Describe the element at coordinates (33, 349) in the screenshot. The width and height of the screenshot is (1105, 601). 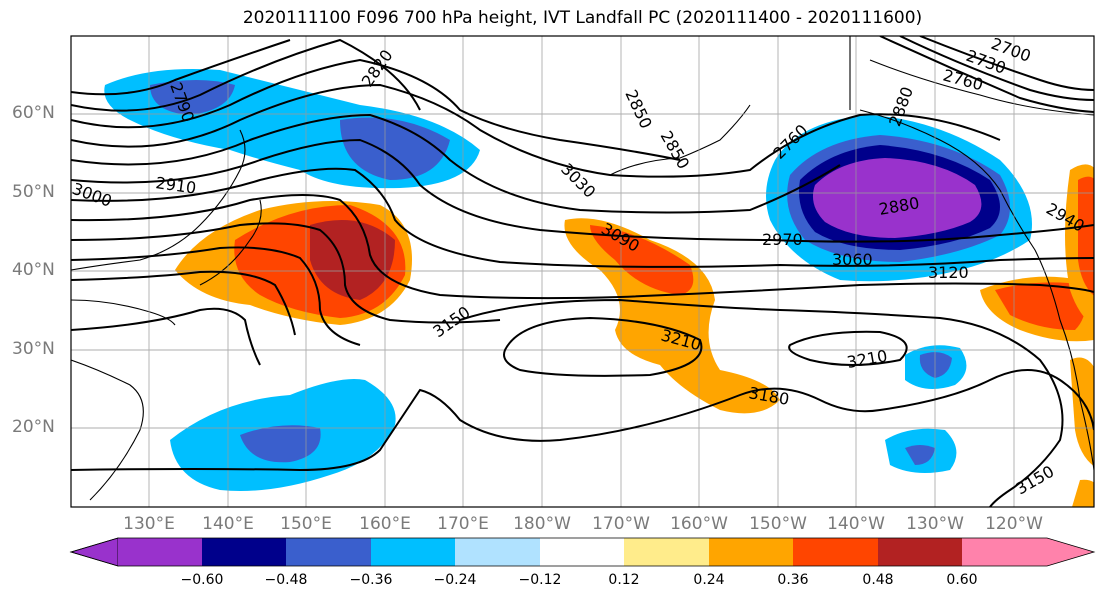
I see `lat-label: 30°N` at that location.